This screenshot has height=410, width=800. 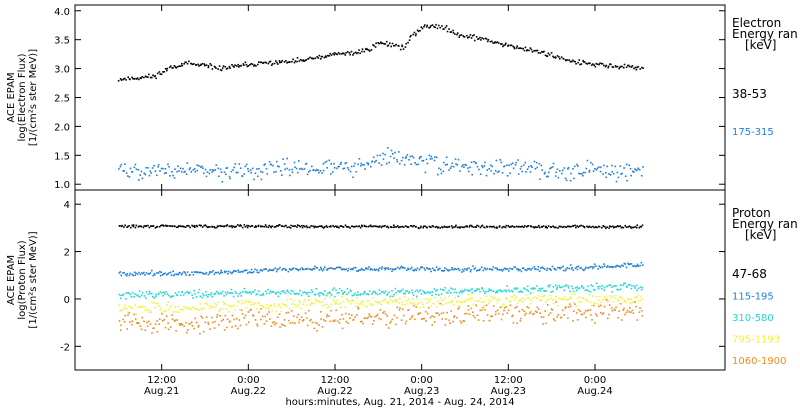 I want to click on x-tick-date: Aug.22, so click(x=334, y=391).